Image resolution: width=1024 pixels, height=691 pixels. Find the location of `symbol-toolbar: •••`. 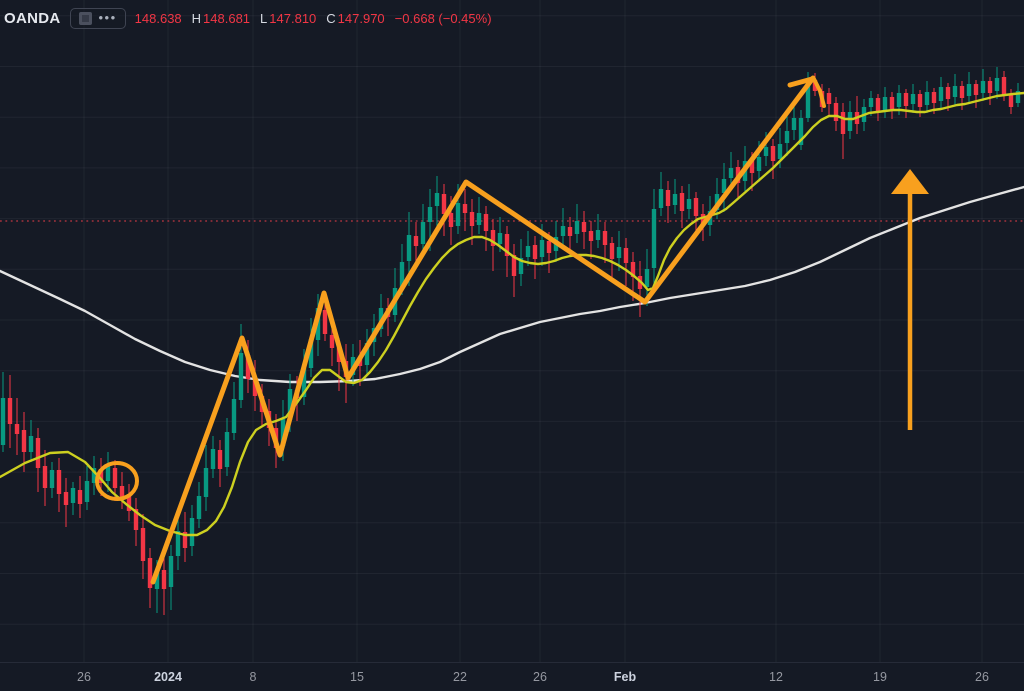

symbol-toolbar: ••• is located at coordinates (97, 18).